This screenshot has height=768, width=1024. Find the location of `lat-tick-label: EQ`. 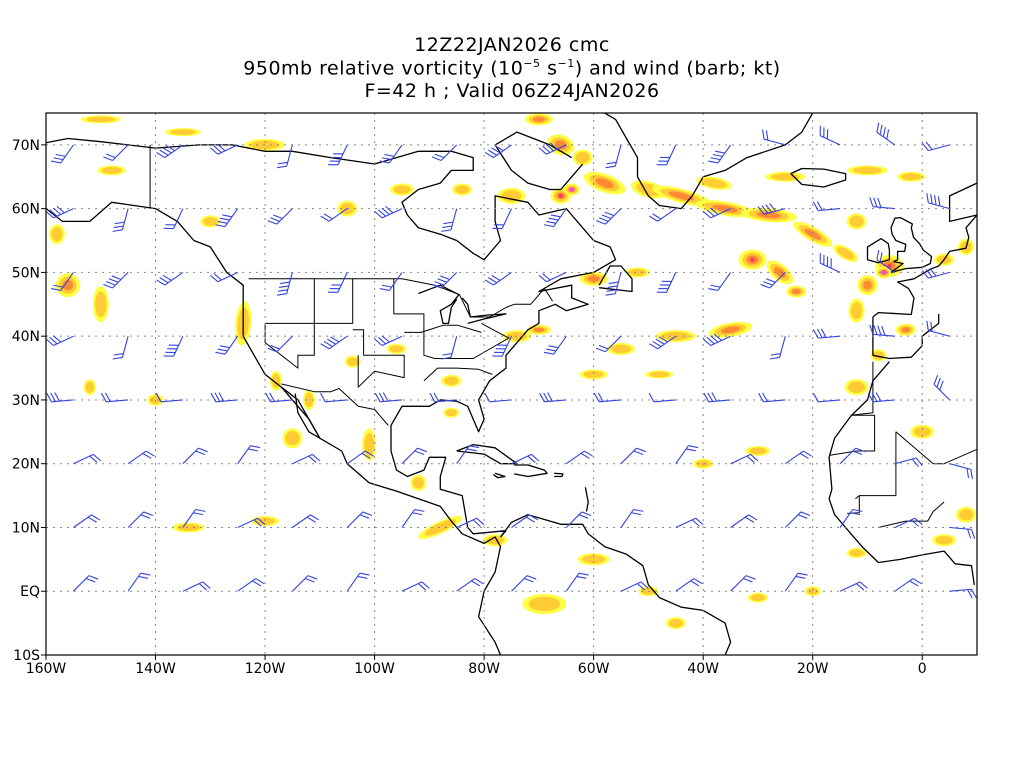

lat-tick-label: EQ is located at coordinates (30, 592).